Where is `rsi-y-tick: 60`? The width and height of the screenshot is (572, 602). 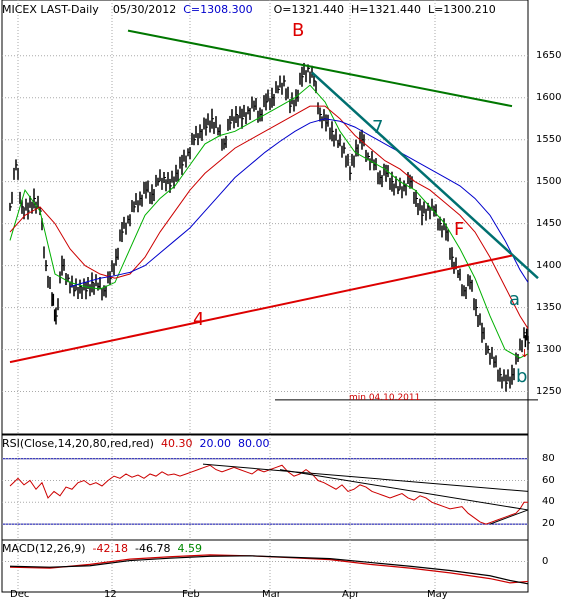
rsi-y-tick: 60 is located at coordinates (548, 480).